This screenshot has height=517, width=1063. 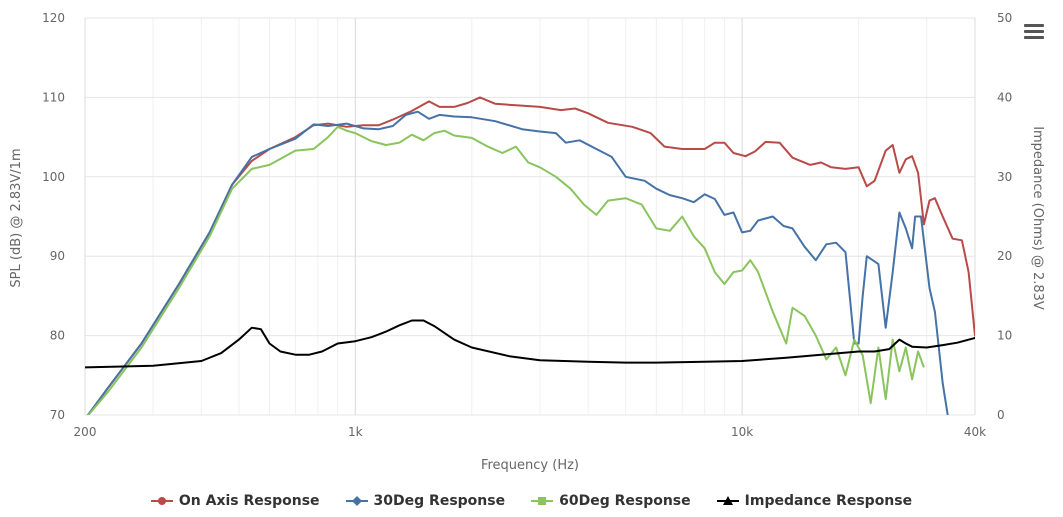 I want to click on y-left-tick-label: 80, so click(x=57, y=336).